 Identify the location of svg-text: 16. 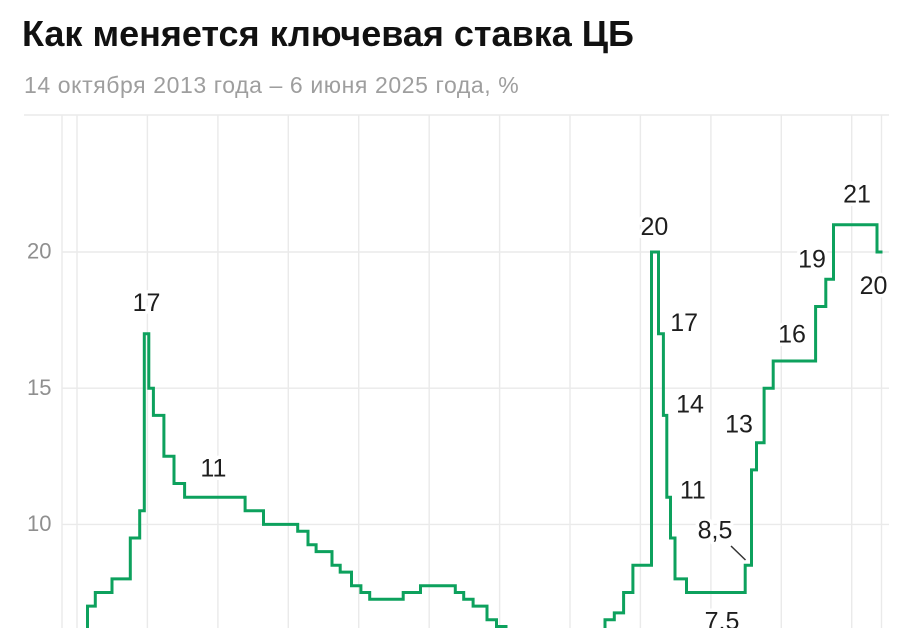
(792, 335).